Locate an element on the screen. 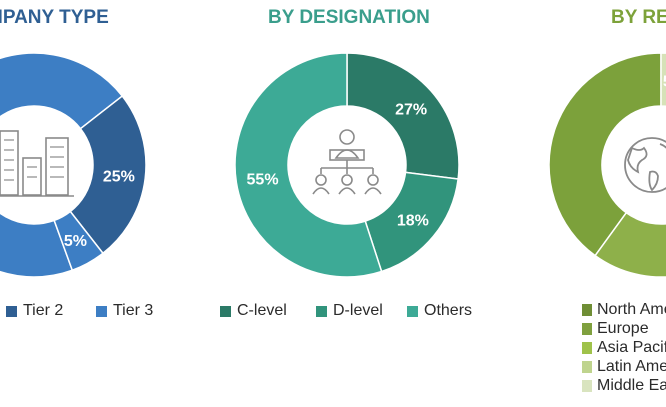  globe-icon is located at coordinates (645, 165).